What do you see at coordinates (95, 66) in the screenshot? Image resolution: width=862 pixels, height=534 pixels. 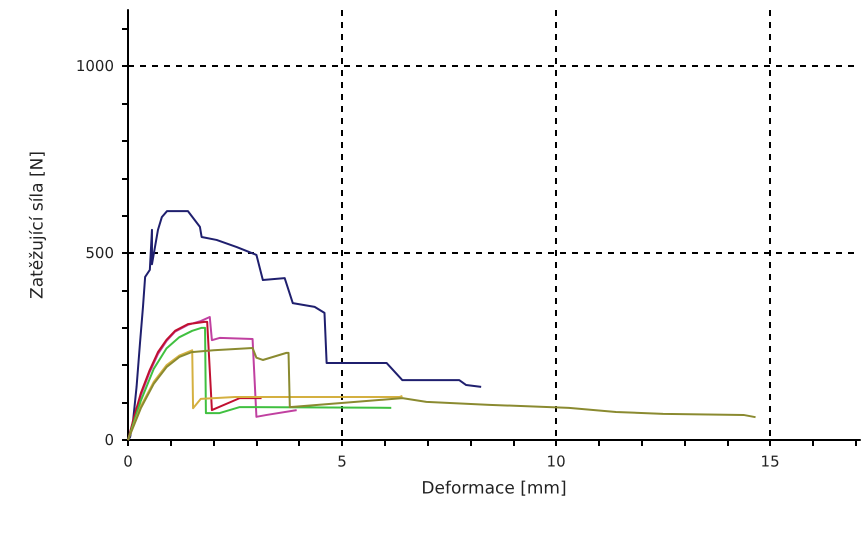 I see `y-tick-label: 1000` at bounding box center [95, 66].